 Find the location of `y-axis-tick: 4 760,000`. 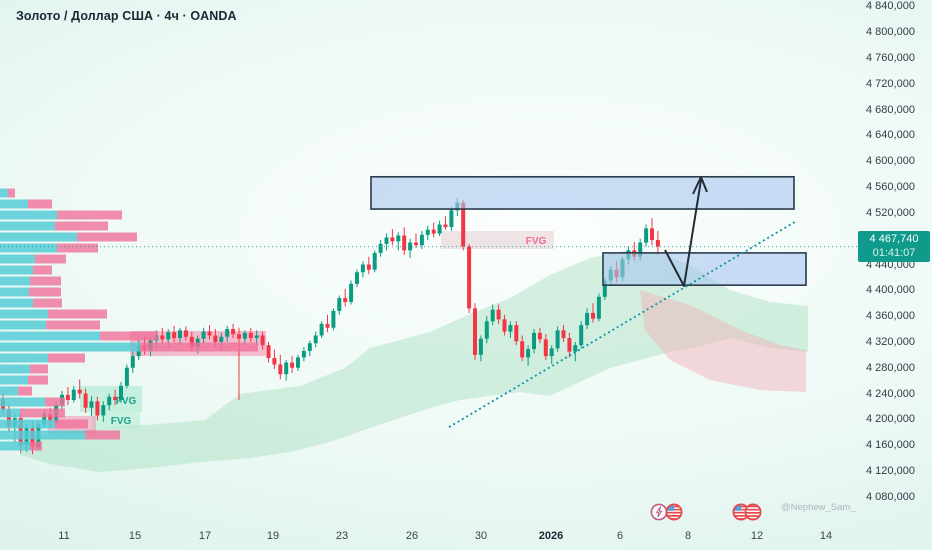

y-axis-tick: 4 760,000 is located at coordinates (890, 58).